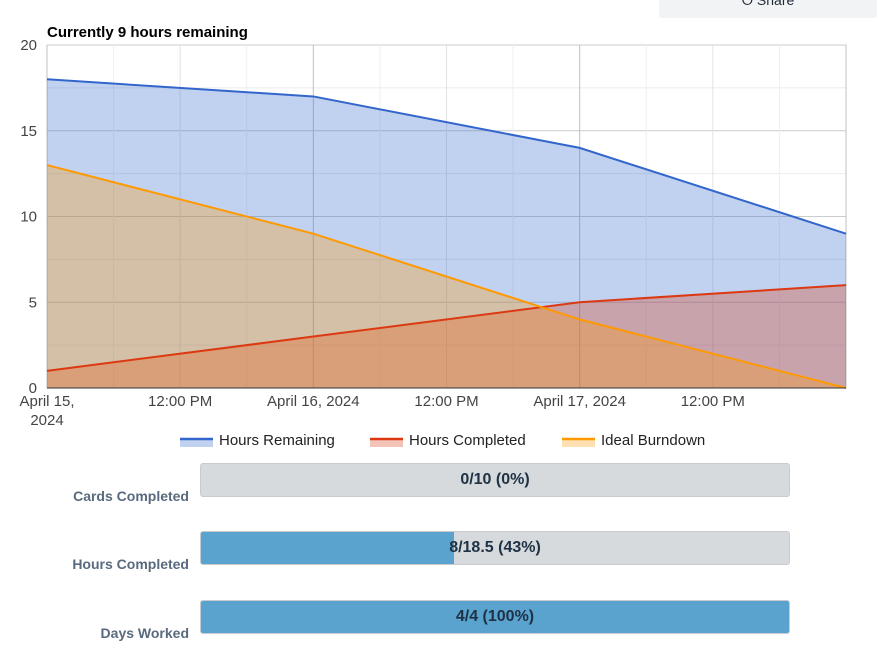 Image resolution: width=878 pixels, height=657 pixels. Describe the element at coordinates (33, 388) in the screenshot. I see `y-tick-label: 0` at that location.